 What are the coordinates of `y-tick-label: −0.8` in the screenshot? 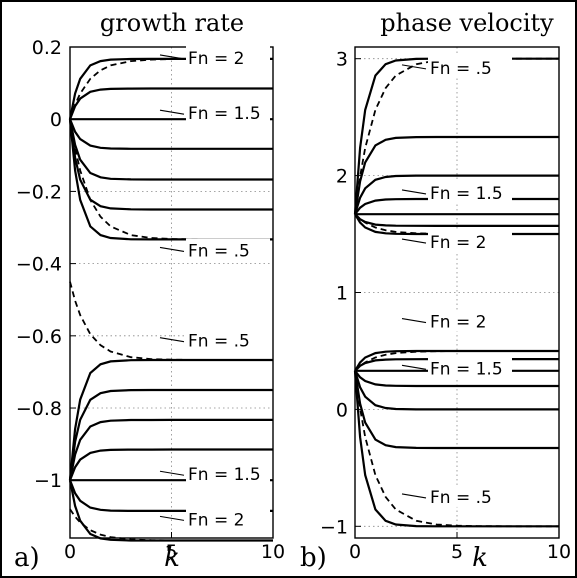 It's located at (39, 409).